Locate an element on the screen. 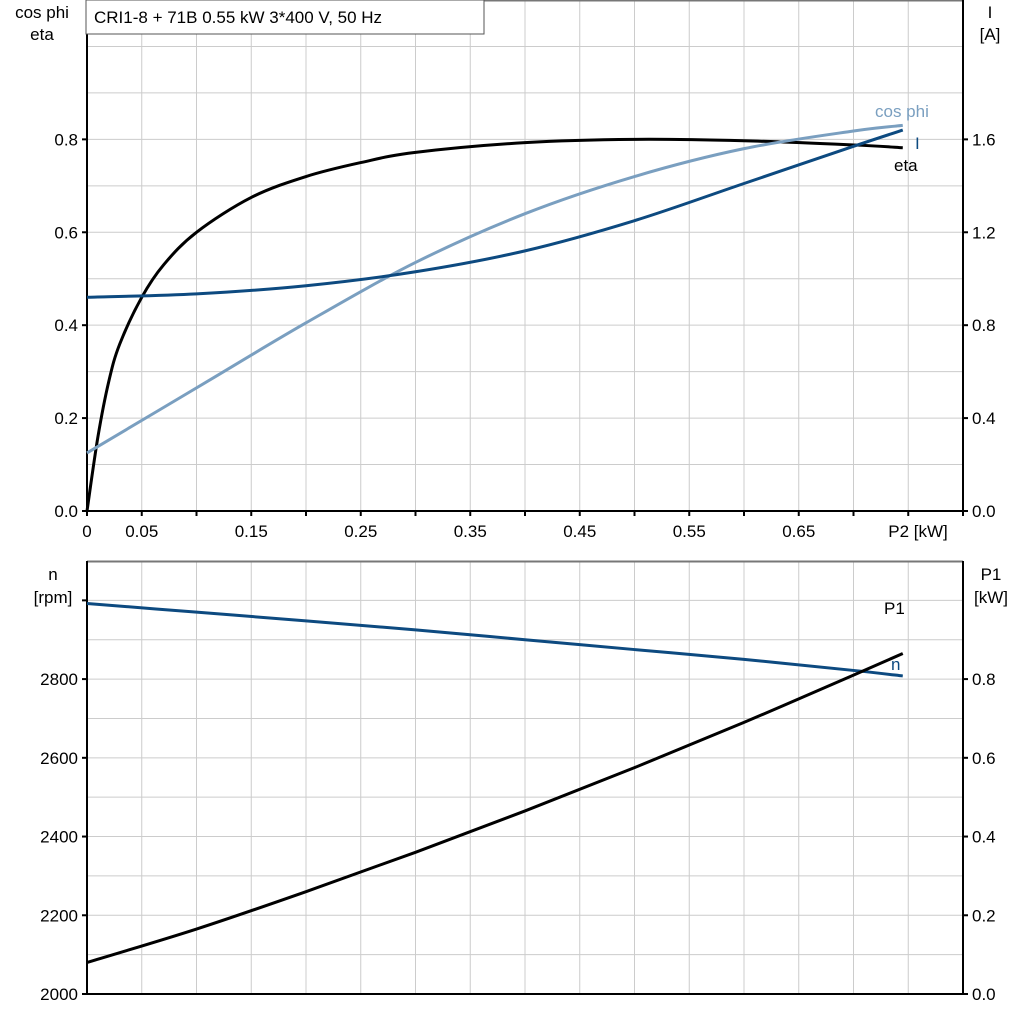  series-label-P1: P1 is located at coordinates (894, 608).